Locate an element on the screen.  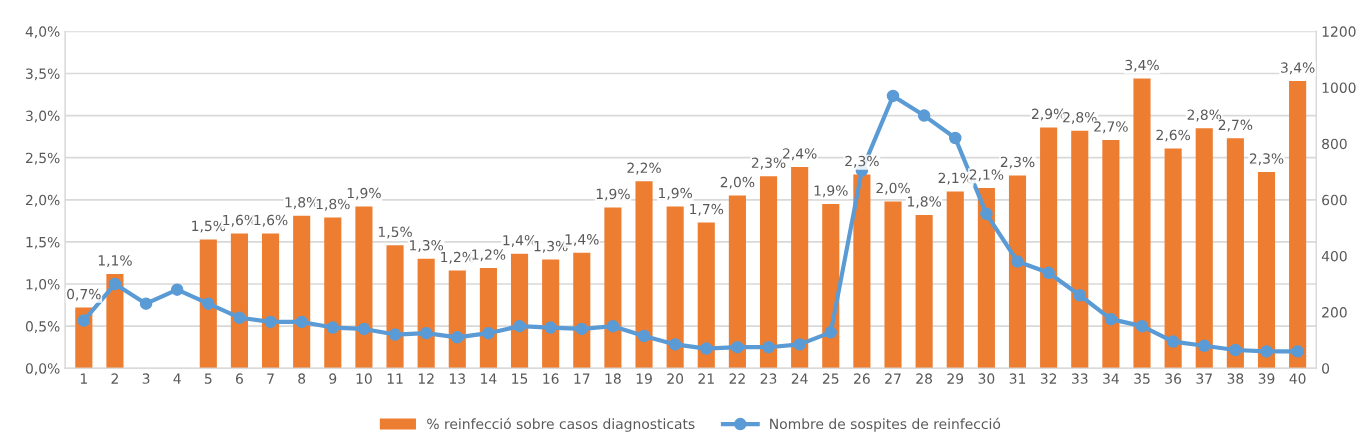
x-tick-label: 33 is located at coordinates (1079, 378).